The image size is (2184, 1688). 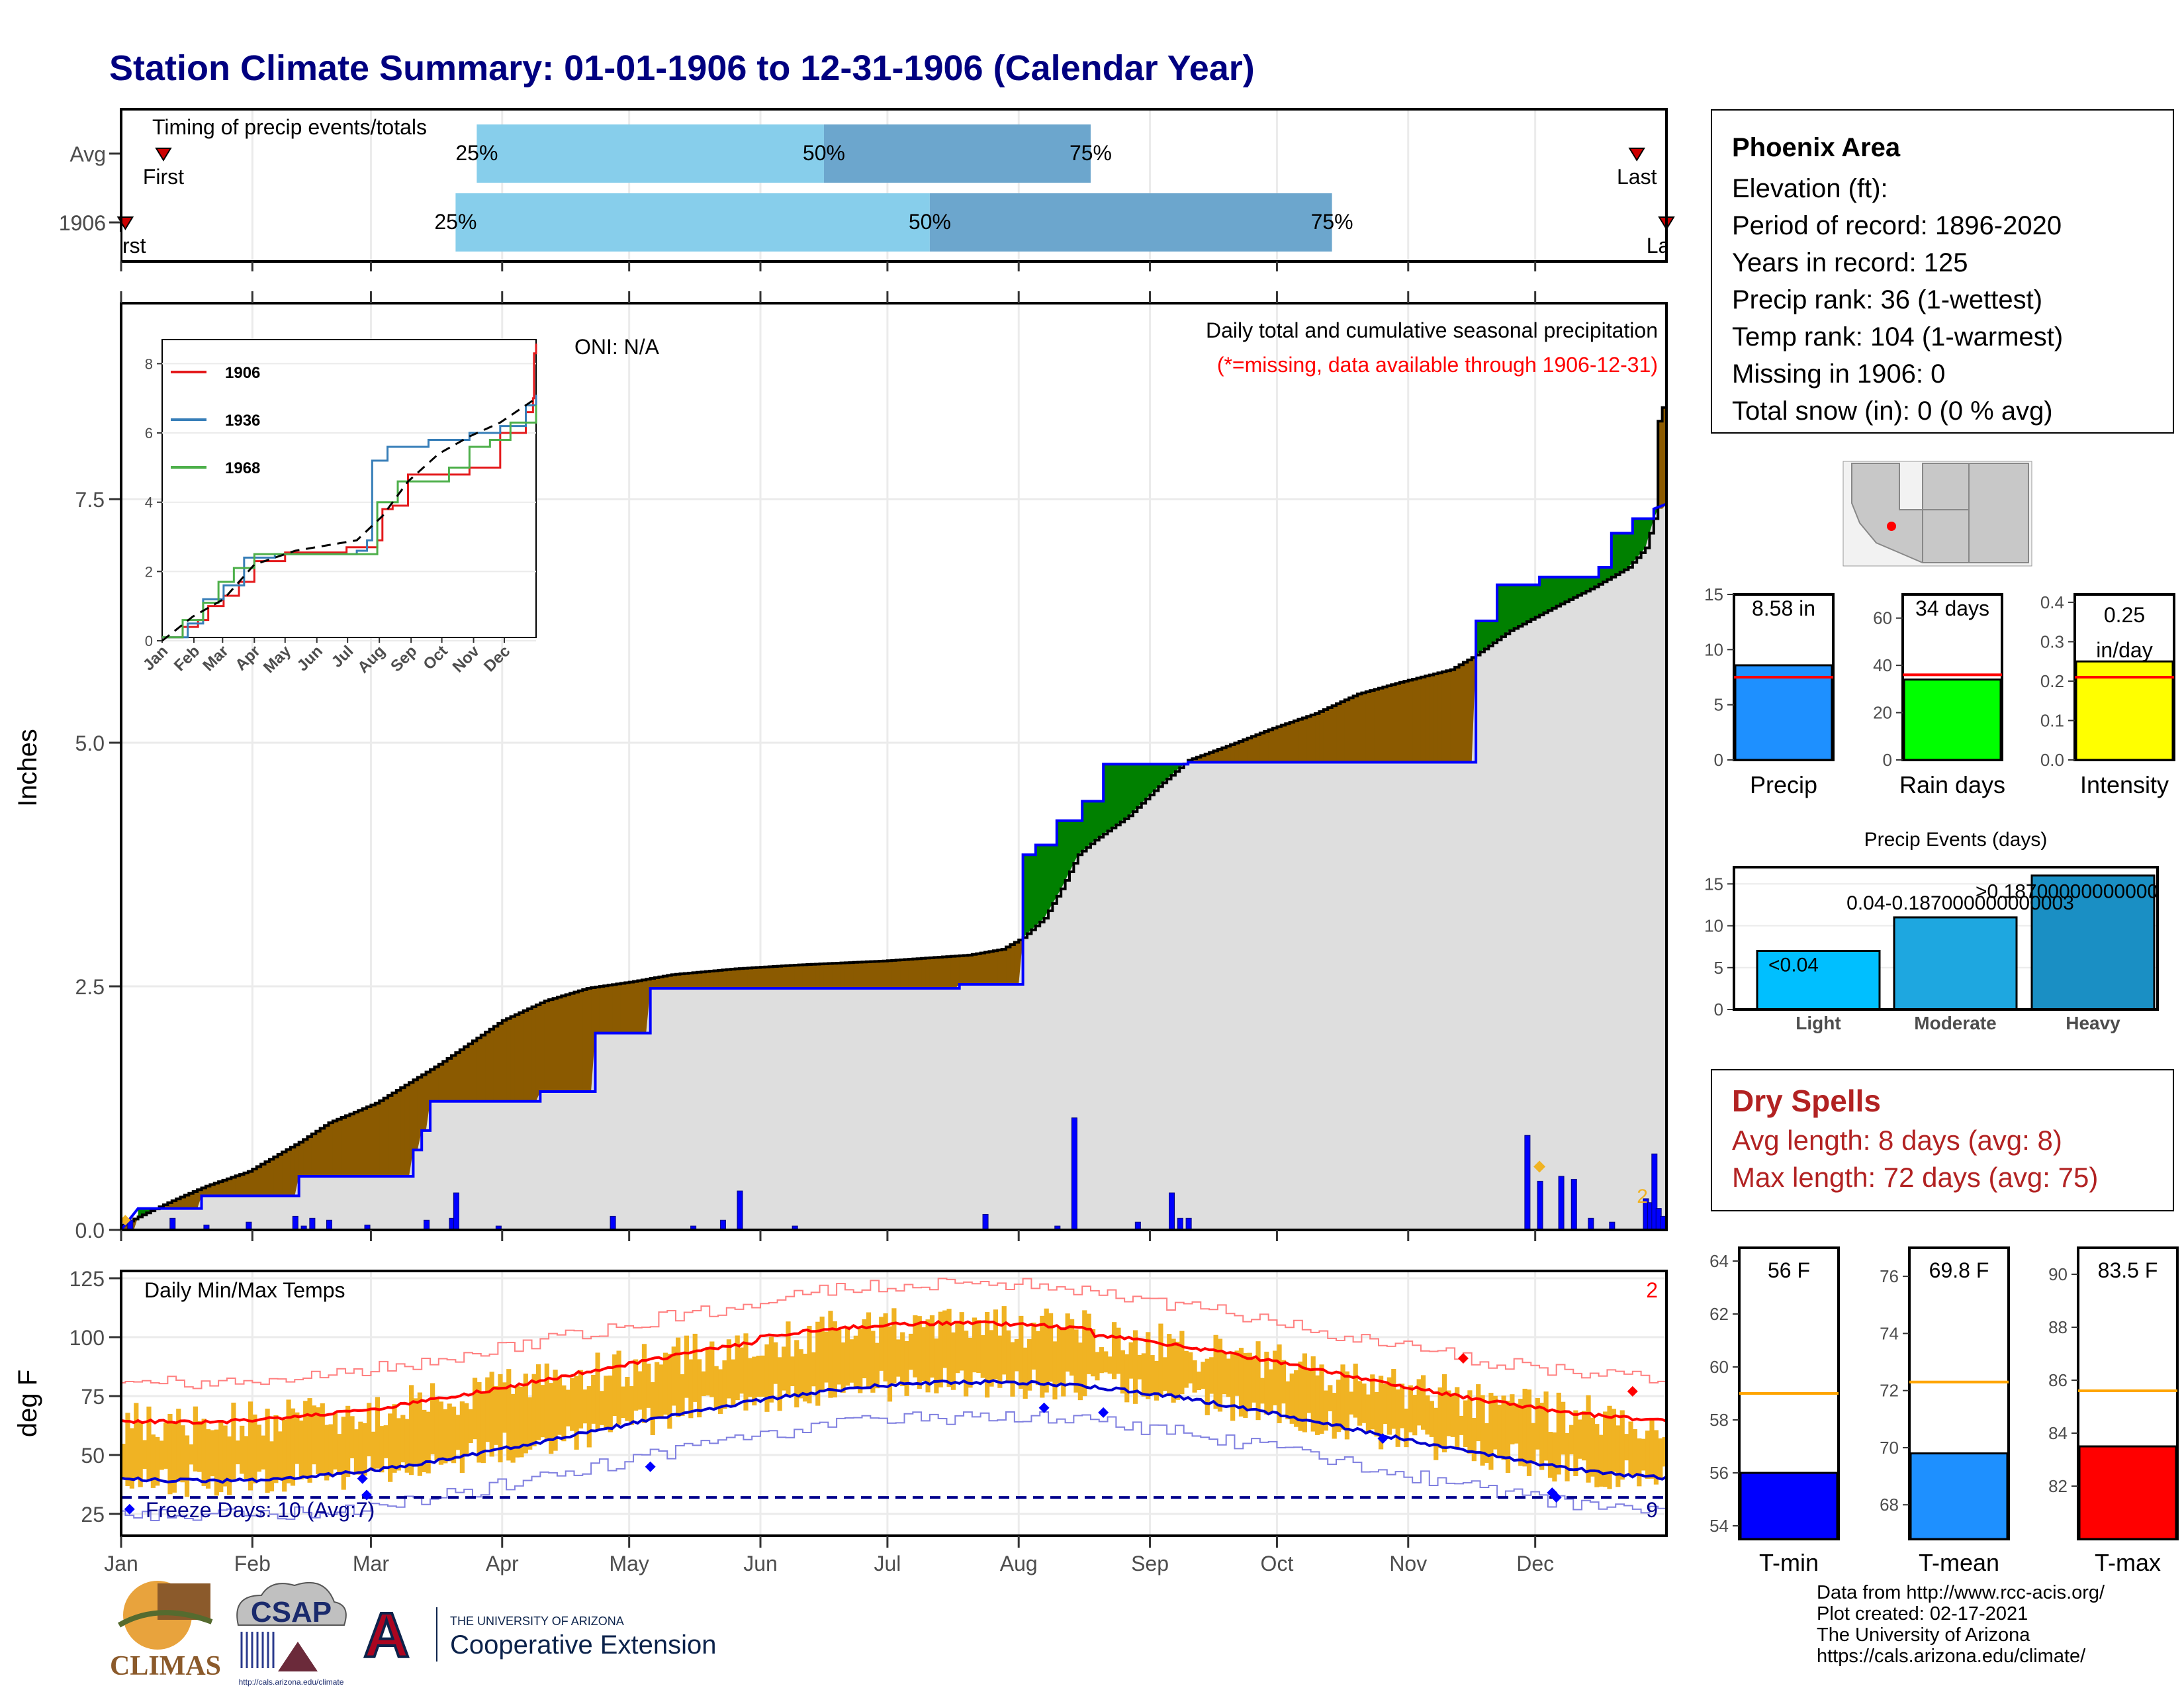 What do you see at coordinates (2058, 1433) in the screenshot?
I see `temp-summary-y-tick-label: 84` at bounding box center [2058, 1433].